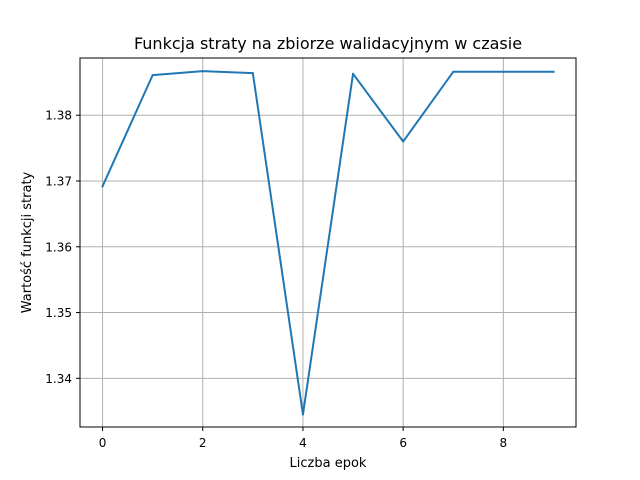 Image resolution: width=640 pixels, height=480 pixels. What do you see at coordinates (58, 116) in the screenshot?
I see `y-tick-label: 1.38` at bounding box center [58, 116].